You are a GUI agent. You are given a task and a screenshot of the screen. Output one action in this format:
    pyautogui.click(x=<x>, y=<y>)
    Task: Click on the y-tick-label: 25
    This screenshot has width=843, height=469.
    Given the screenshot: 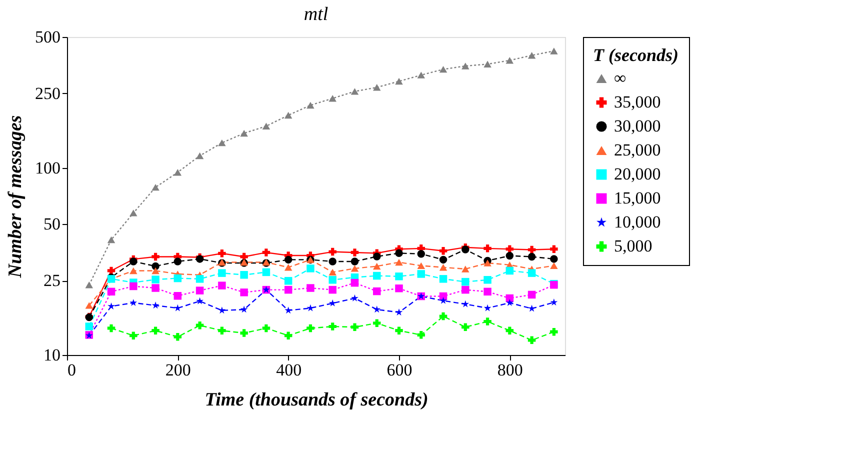 What is the action you would take?
    pyautogui.click(x=52, y=280)
    